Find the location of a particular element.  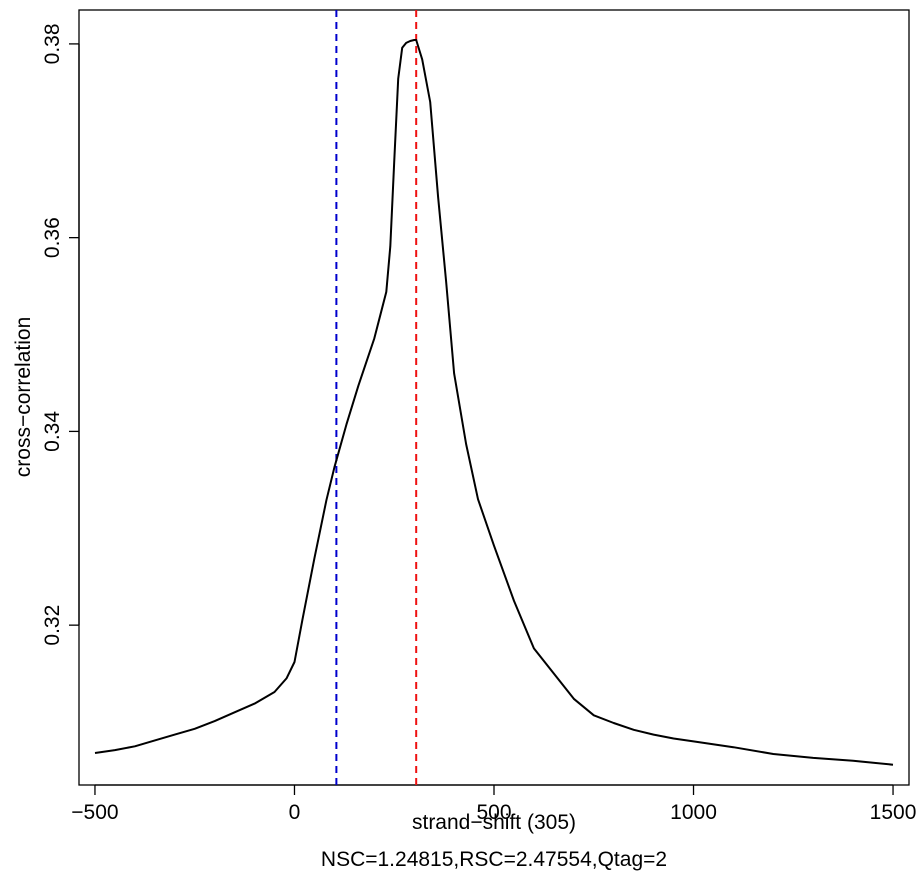

x-axis-label: strand−shift (305) is located at coordinates (494, 822).